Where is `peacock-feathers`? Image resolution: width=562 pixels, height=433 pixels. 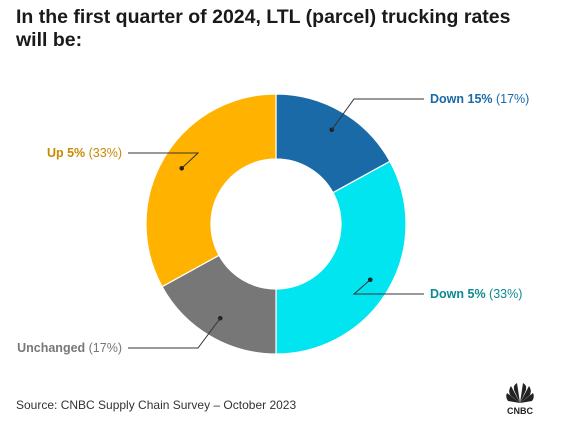
peacock-feathers is located at coordinates (520, 393).